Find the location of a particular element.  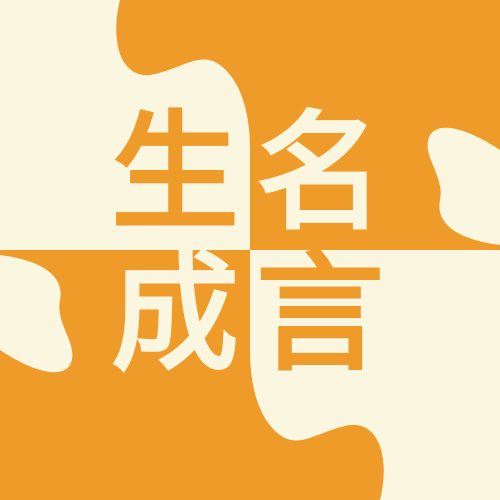

title-char-ming: 名 is located at coordinates (319, 173).